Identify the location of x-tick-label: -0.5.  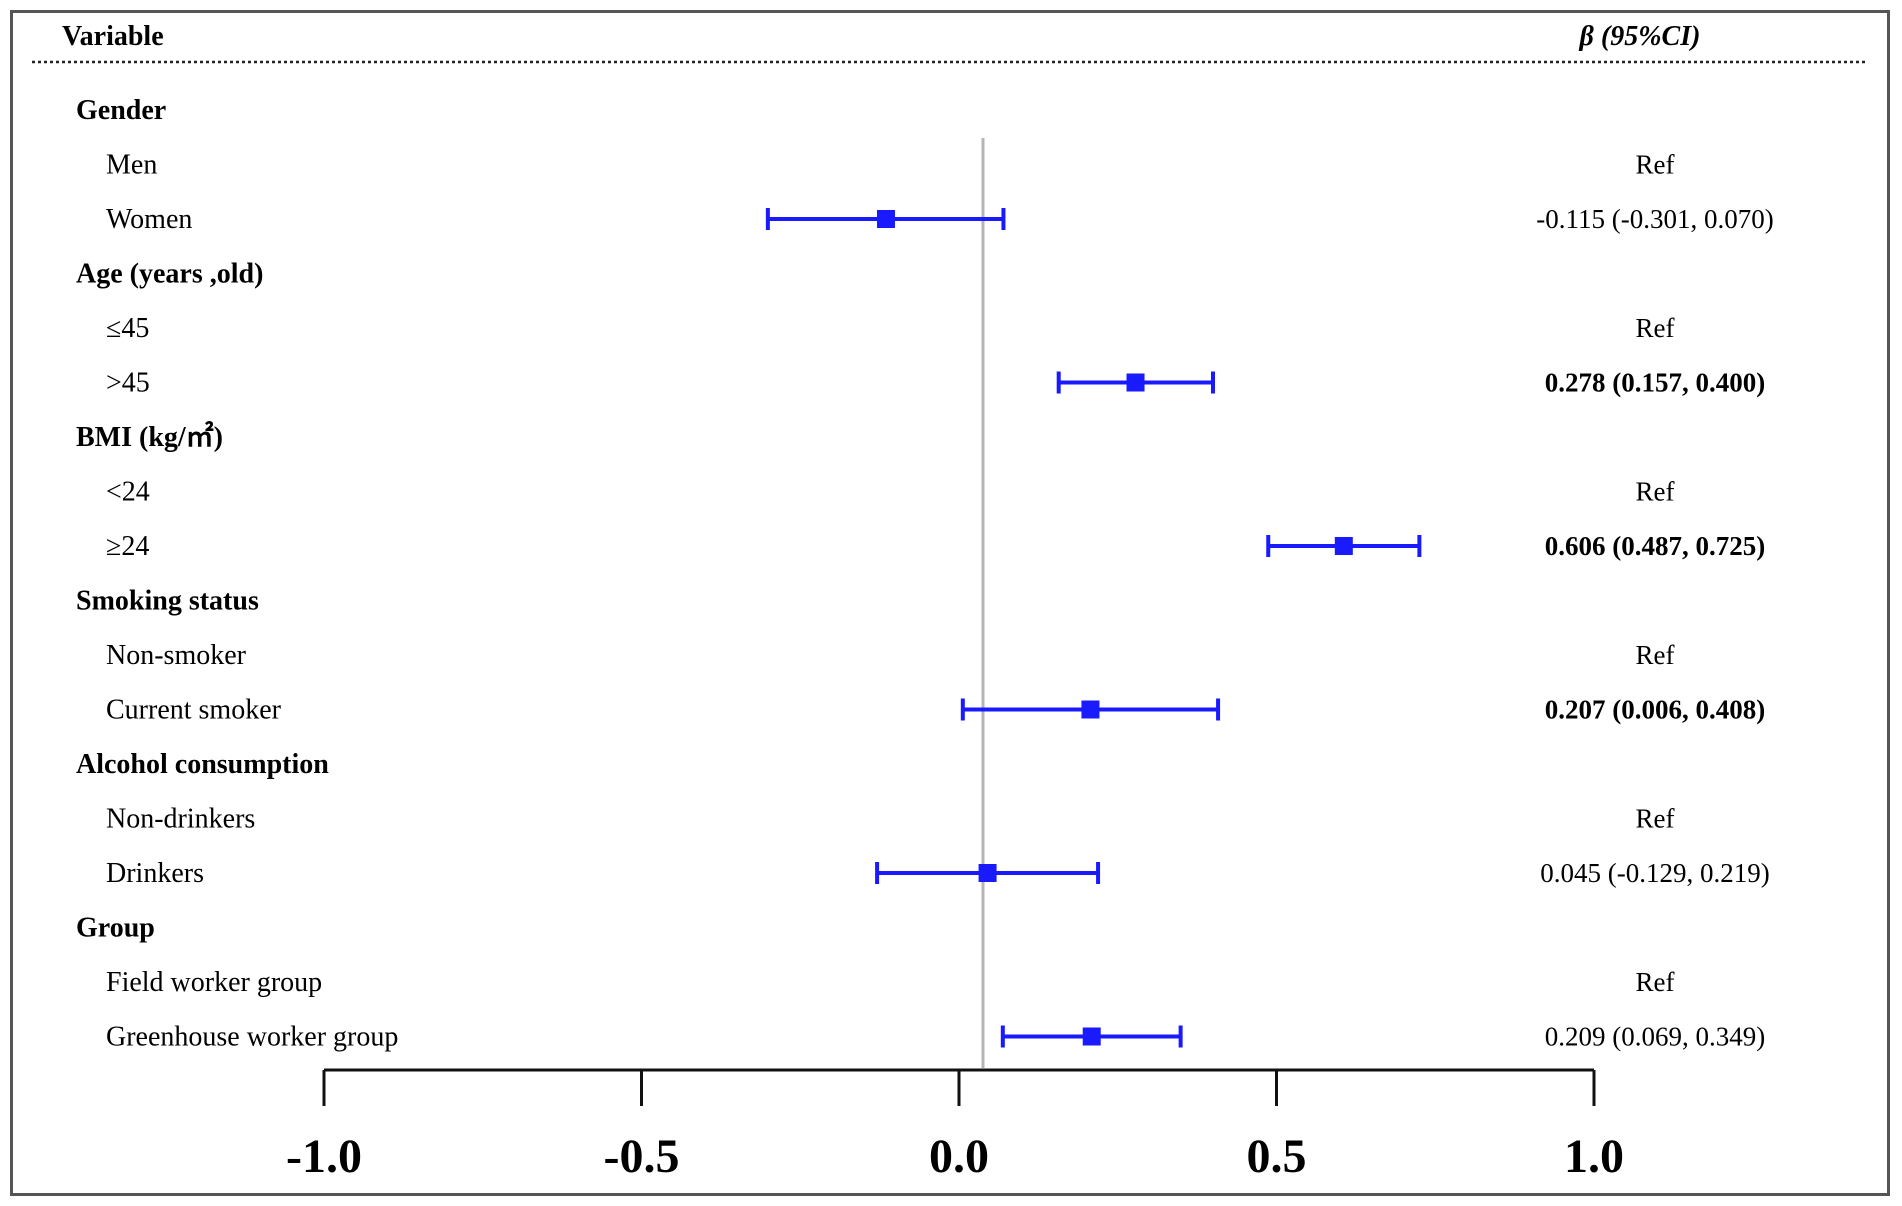
(642, 1156).